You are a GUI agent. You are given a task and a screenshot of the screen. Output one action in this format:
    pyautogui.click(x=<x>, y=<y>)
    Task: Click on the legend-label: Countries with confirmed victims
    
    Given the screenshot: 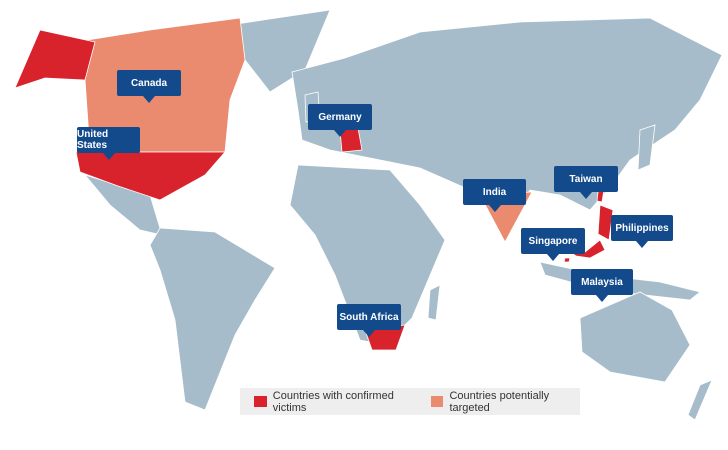 What is the action you would take?
    pyautogui.click(x=333, y=401)
    